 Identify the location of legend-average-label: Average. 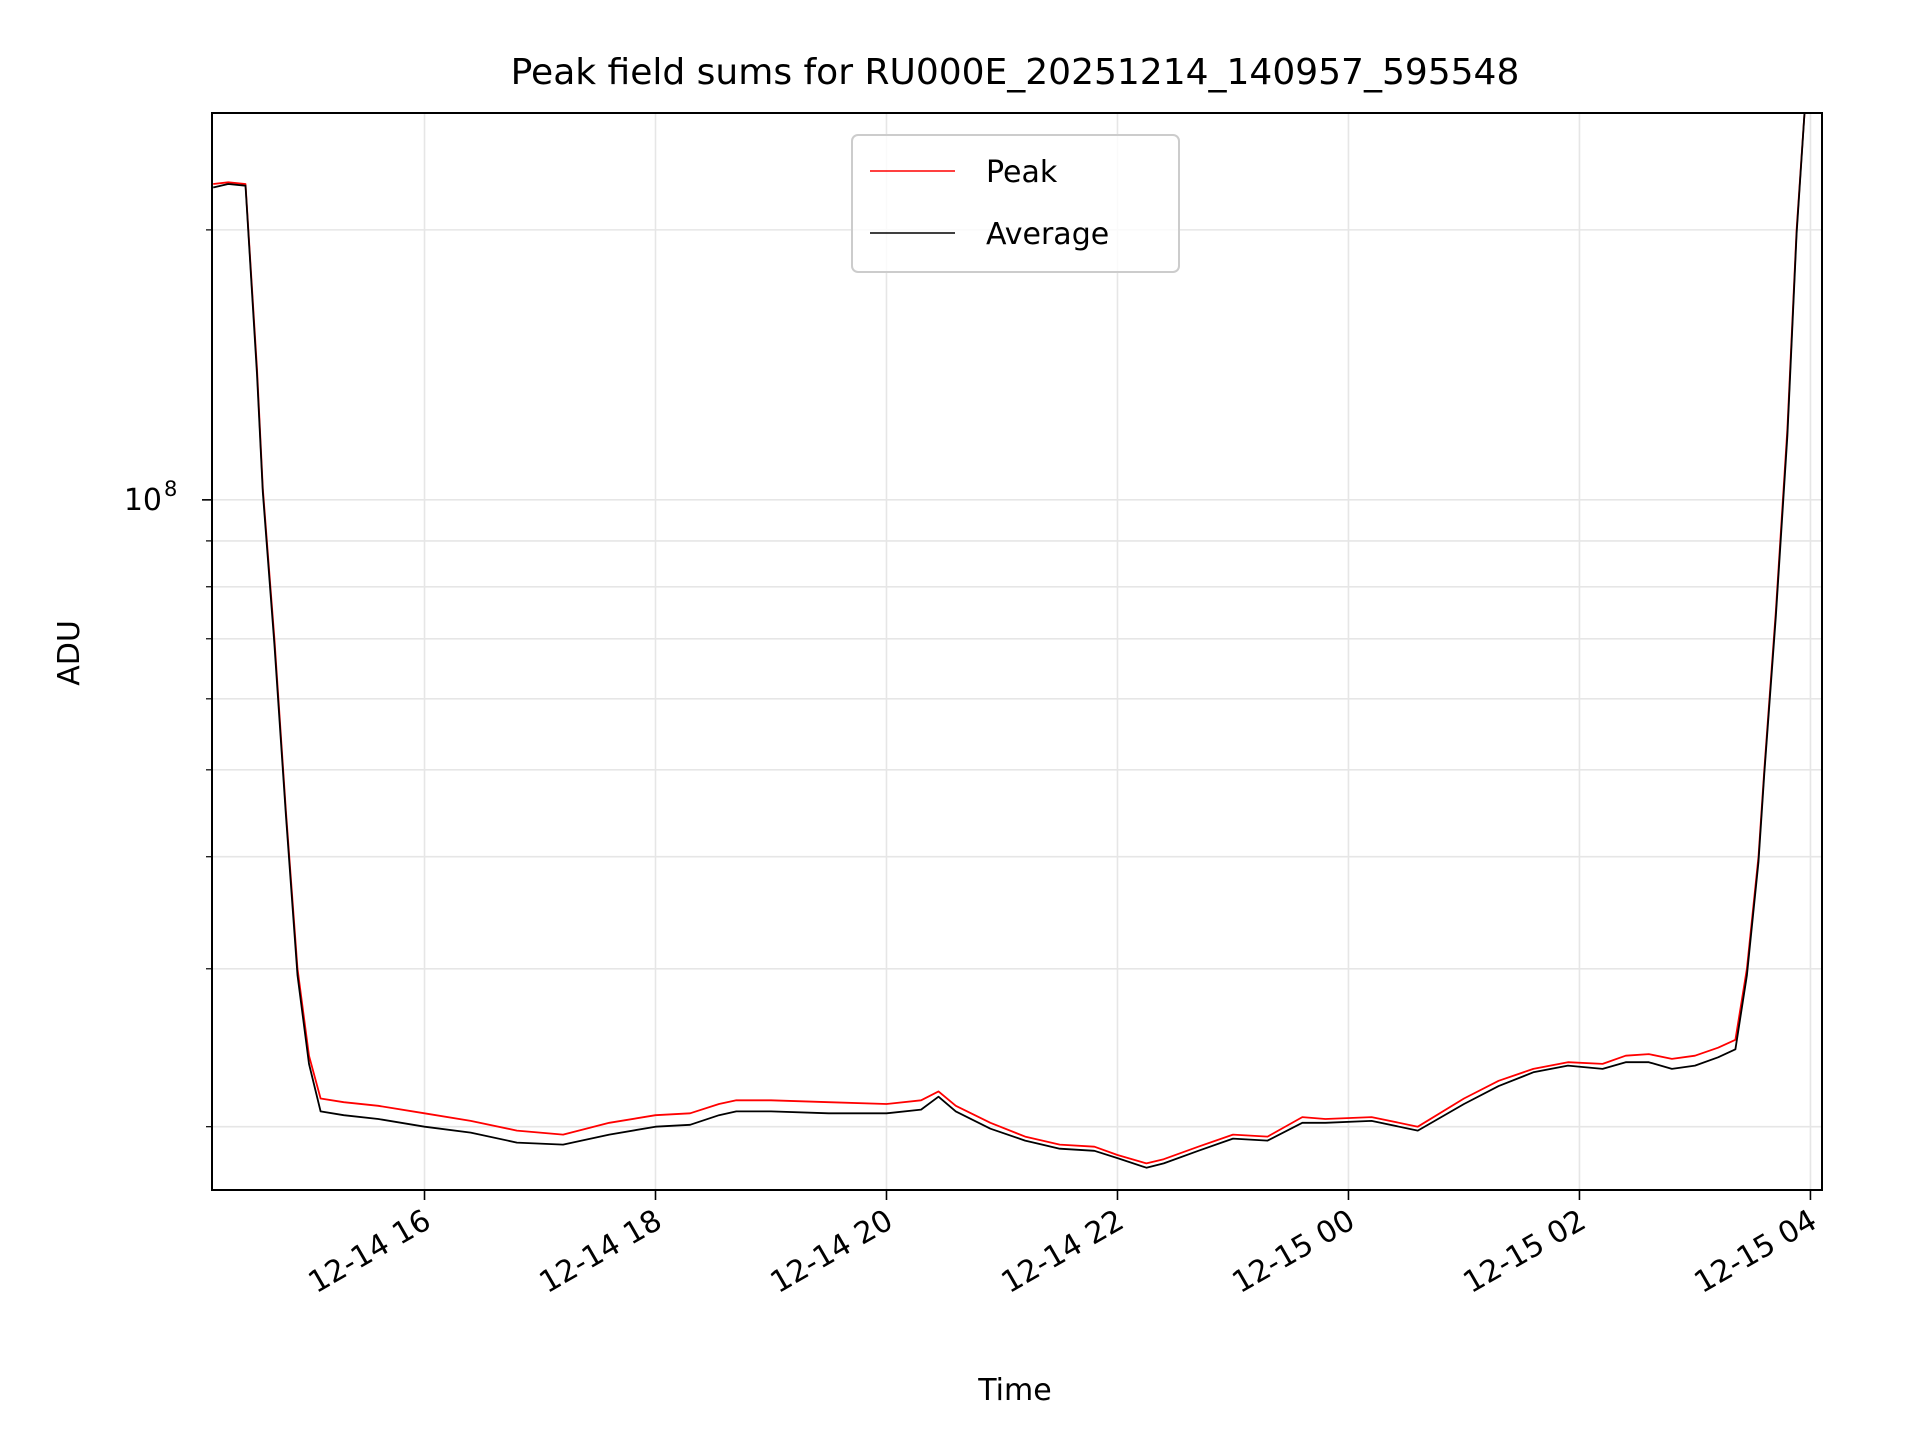
(1047, 234).